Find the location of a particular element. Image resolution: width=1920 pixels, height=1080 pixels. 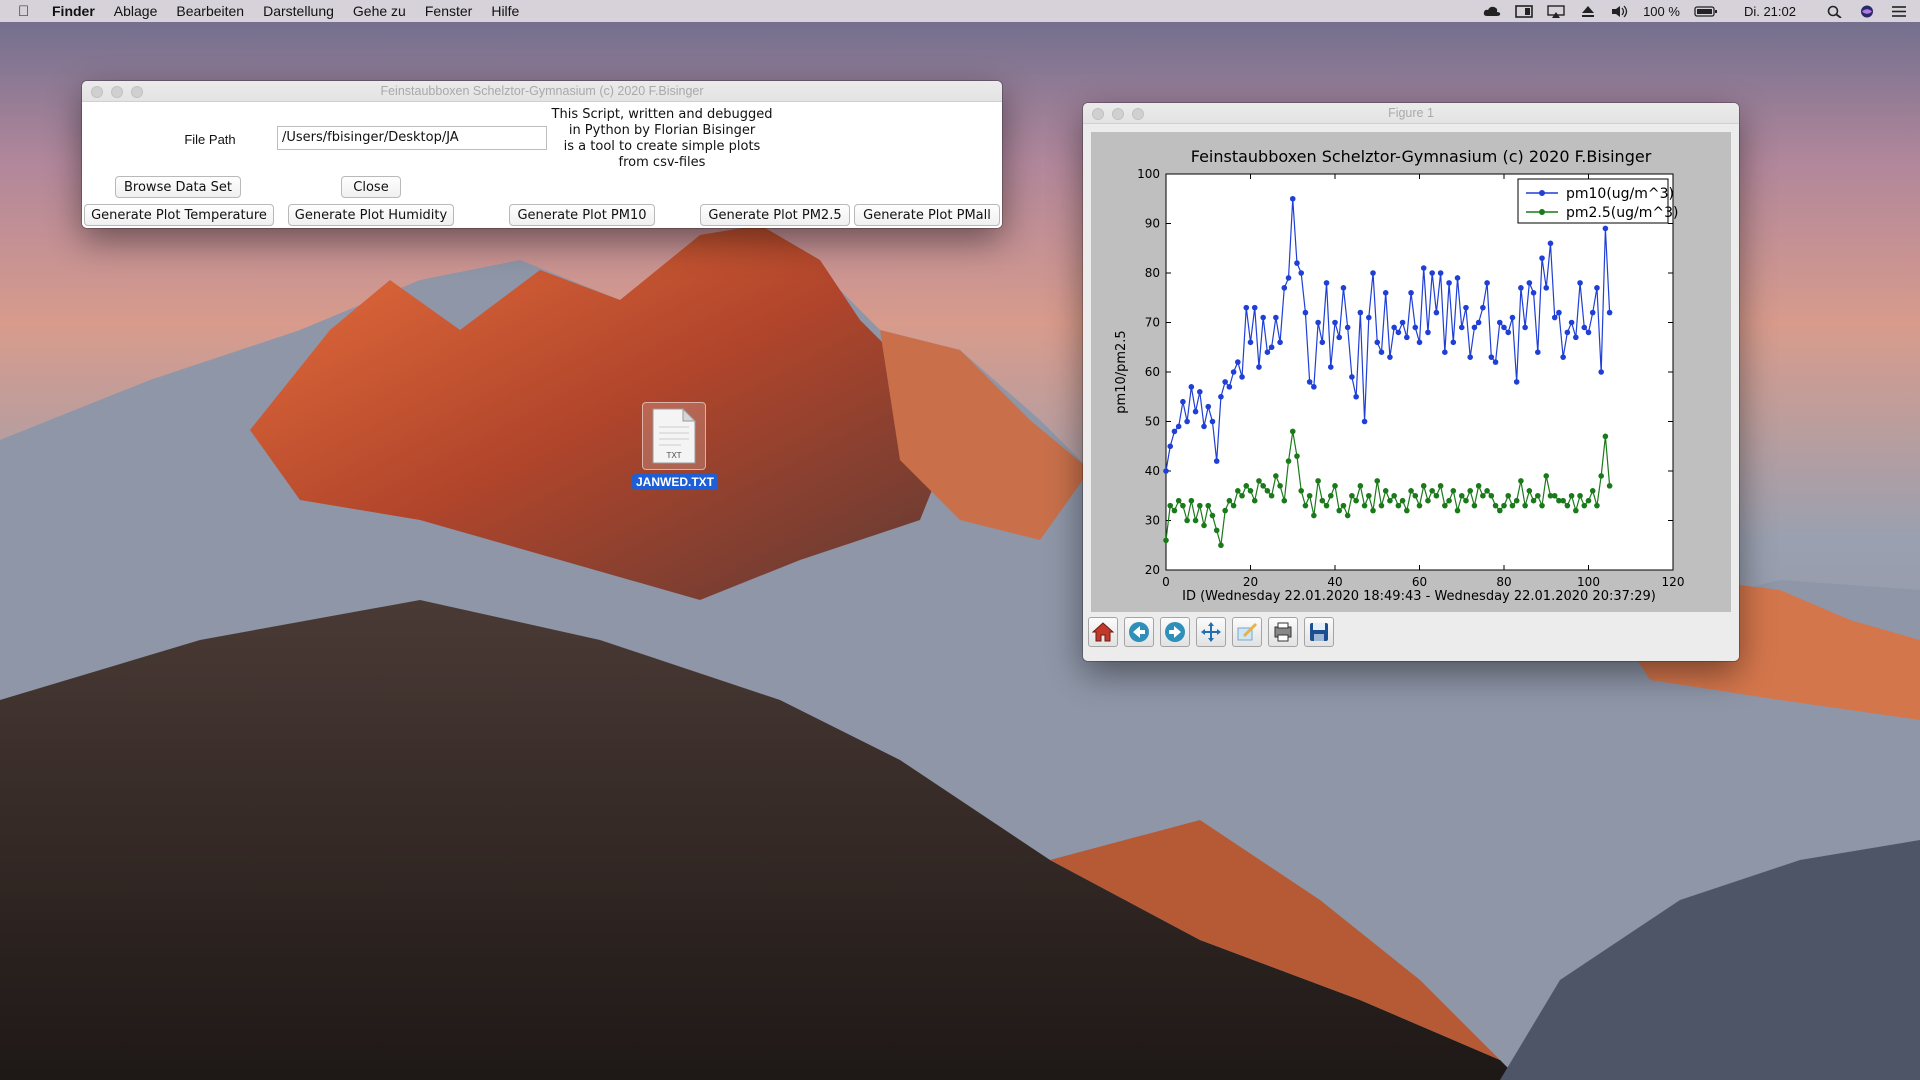

browse-data-set-button: Browse Data Set is located at coordinates (178, 187).